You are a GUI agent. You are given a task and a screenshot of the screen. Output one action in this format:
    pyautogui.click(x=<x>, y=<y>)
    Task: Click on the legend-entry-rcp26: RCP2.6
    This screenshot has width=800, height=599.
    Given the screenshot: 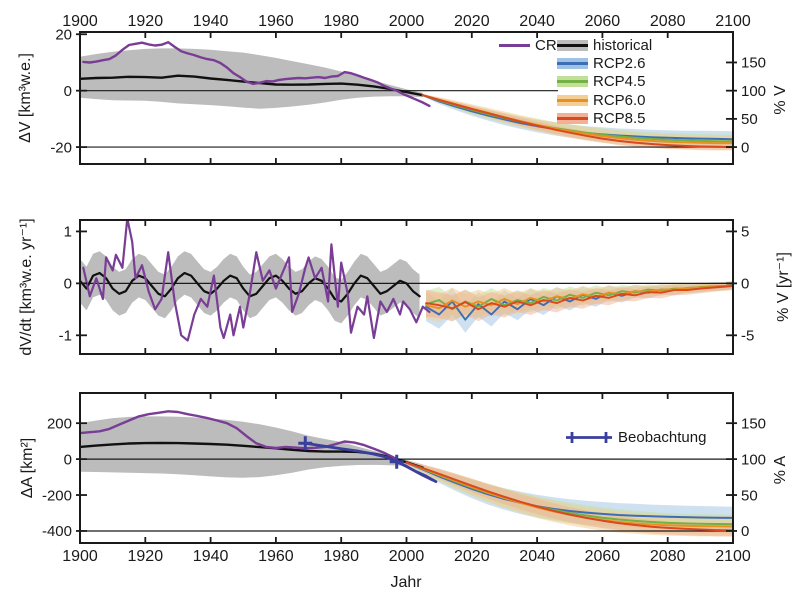 What is the action you would take?
    pyautogui.click(x=604, y=63)
    